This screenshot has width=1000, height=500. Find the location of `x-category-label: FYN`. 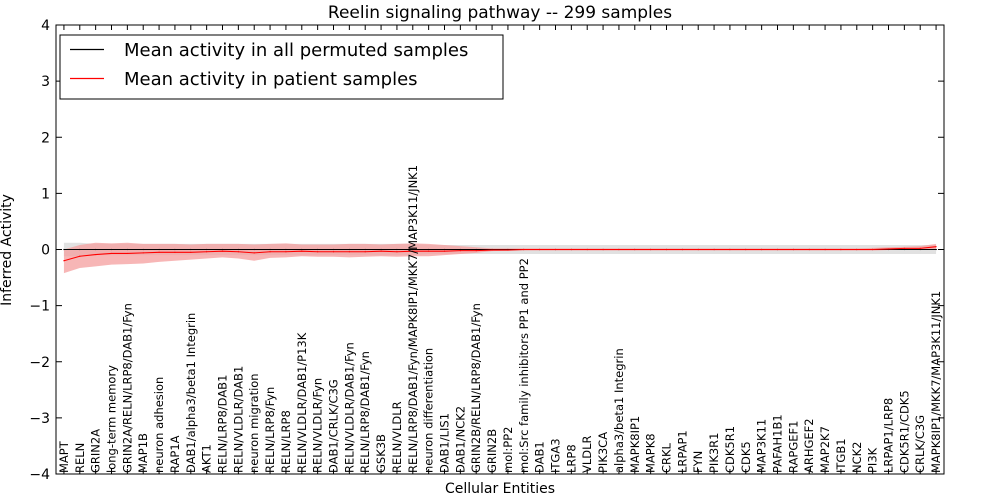

x-category-label: FYN is located at coordinates (698, 462).